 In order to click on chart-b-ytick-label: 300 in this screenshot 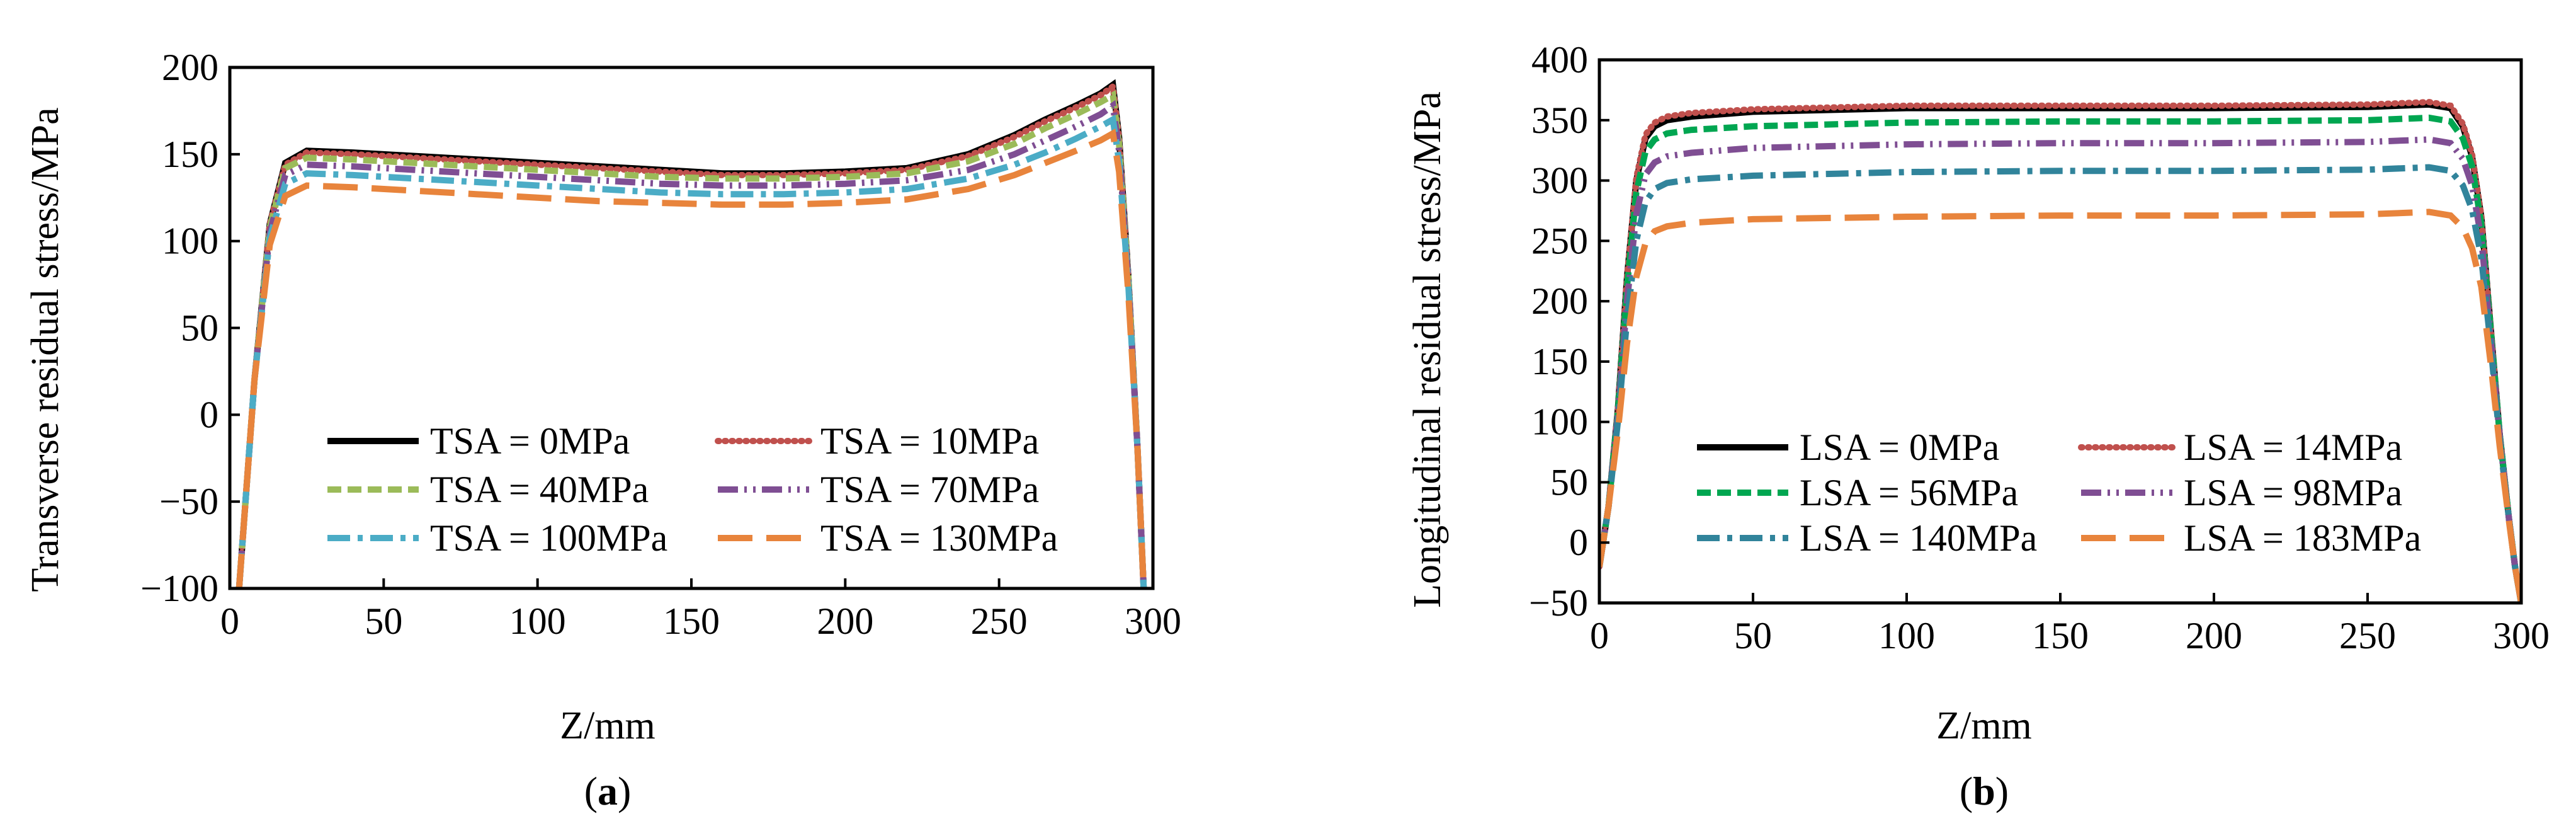, I will do `click(1559, 181)`.